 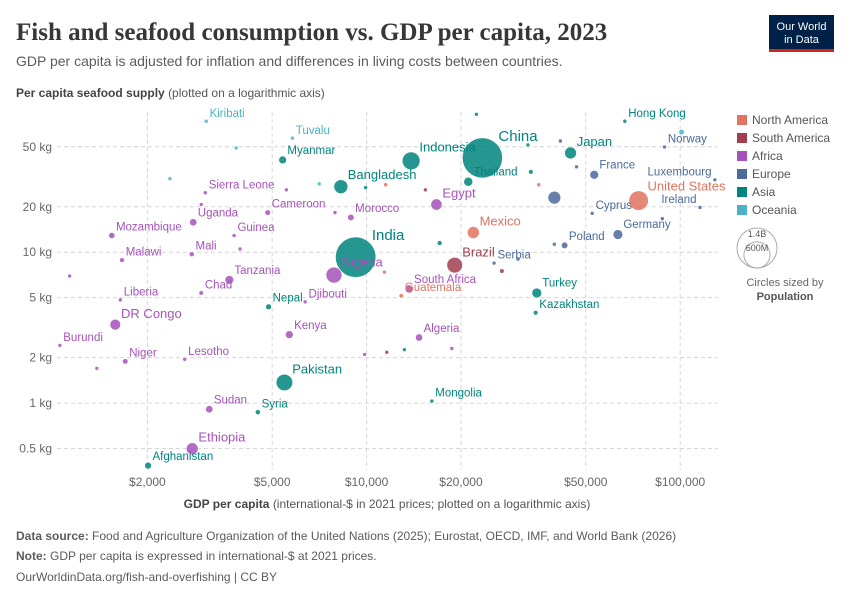 I want to click on legend-label: North America, so click(x=790, y=120).